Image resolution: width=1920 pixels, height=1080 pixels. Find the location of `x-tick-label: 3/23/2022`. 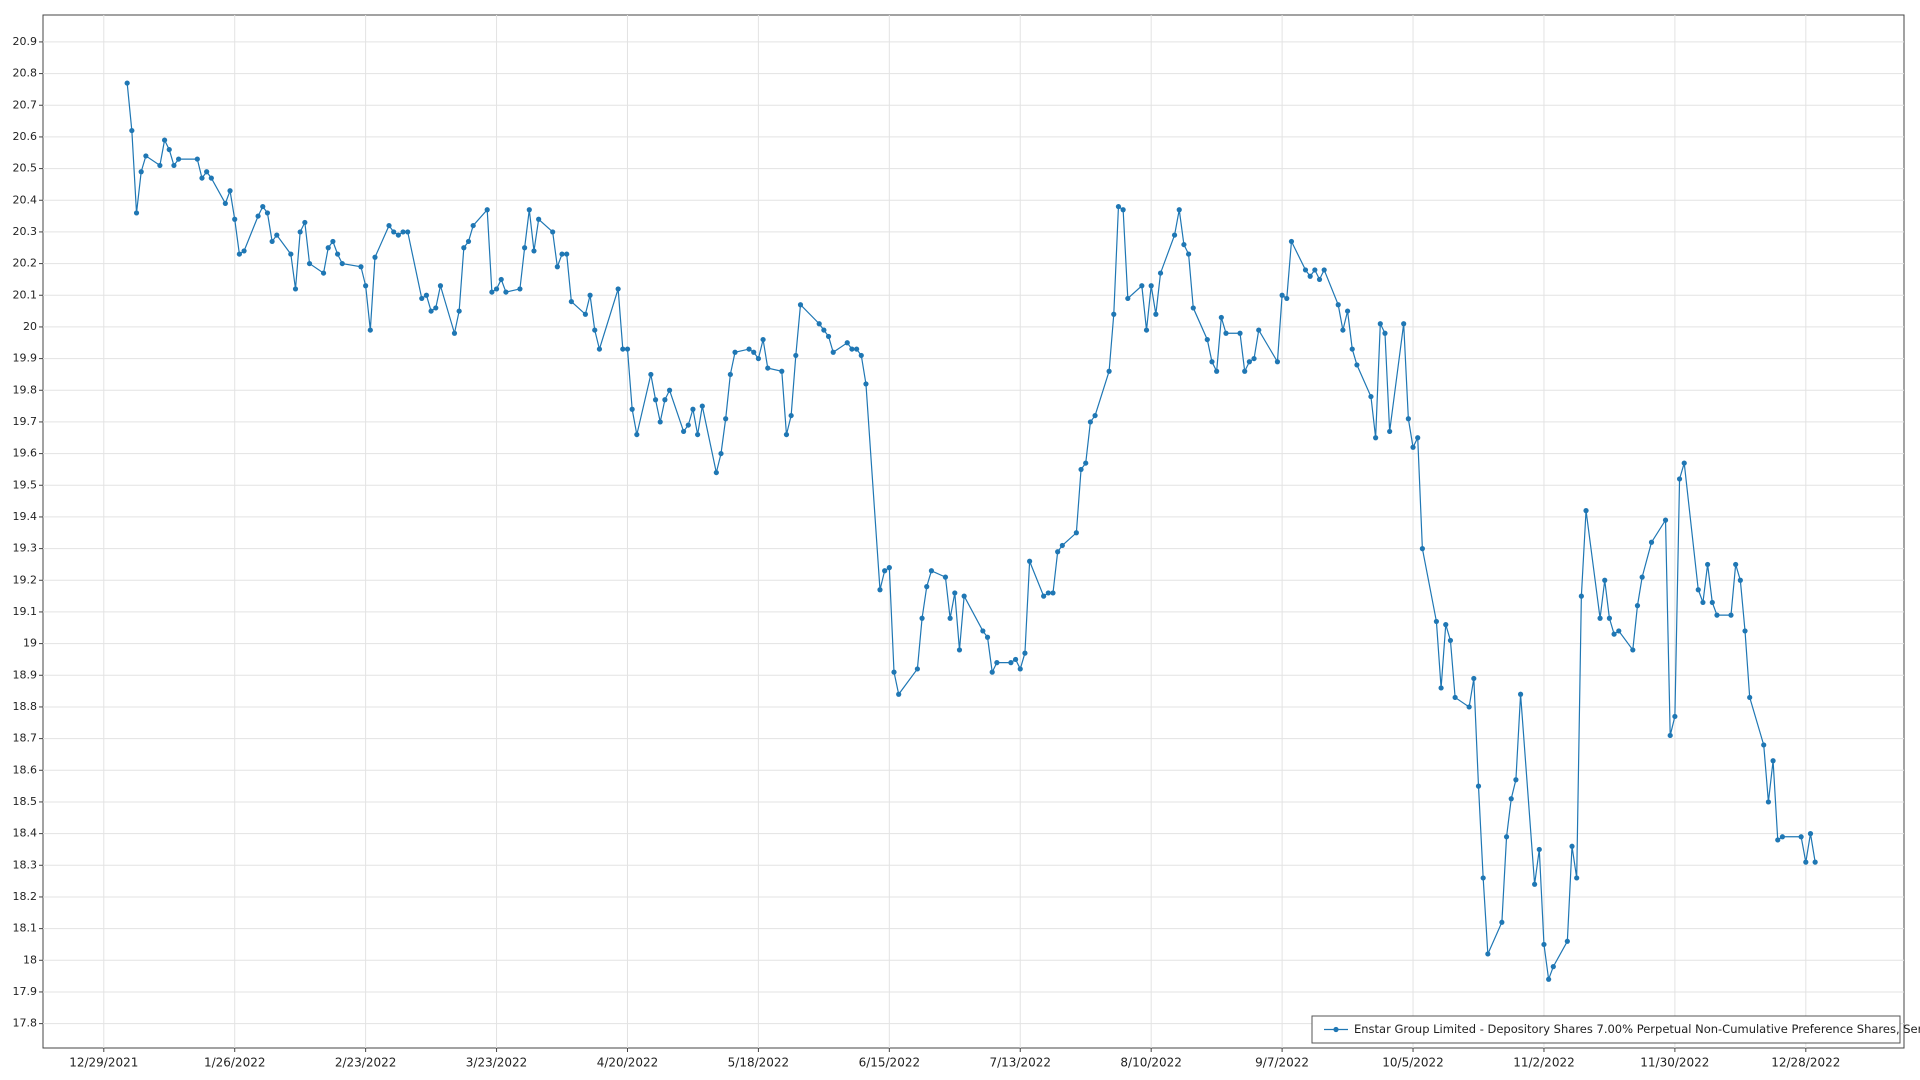

x-tick-label: 3/23/2022 is located at coordinates (497, 1063).